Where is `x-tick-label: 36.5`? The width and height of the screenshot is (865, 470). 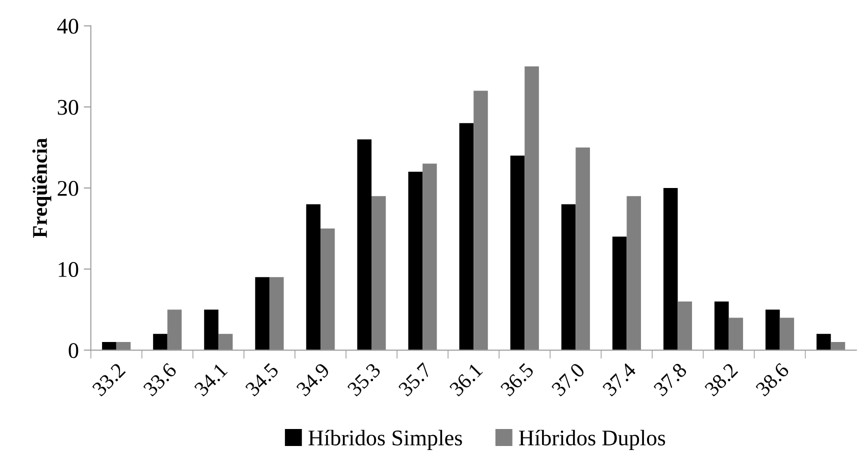 x-tick-label: 36.5 is located at coordinates (517, 379).